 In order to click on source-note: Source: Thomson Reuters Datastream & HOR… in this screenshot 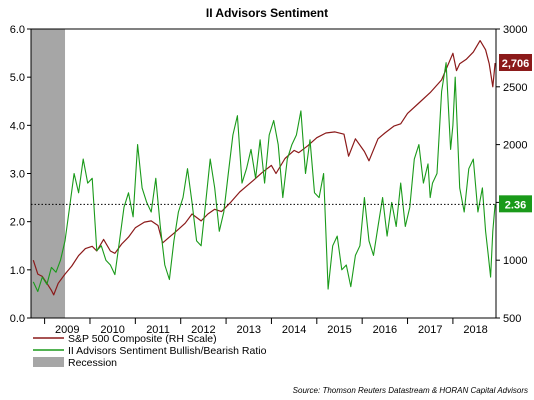, I will do `click(410, 390)`.